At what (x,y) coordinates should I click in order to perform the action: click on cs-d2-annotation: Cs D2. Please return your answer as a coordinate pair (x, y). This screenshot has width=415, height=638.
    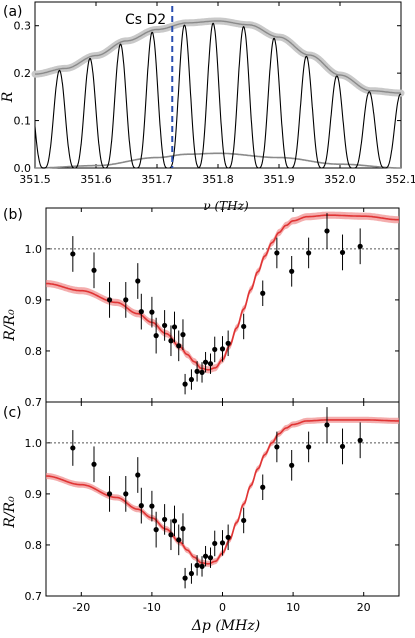
    Looking at the image, I should click on (145, 20).